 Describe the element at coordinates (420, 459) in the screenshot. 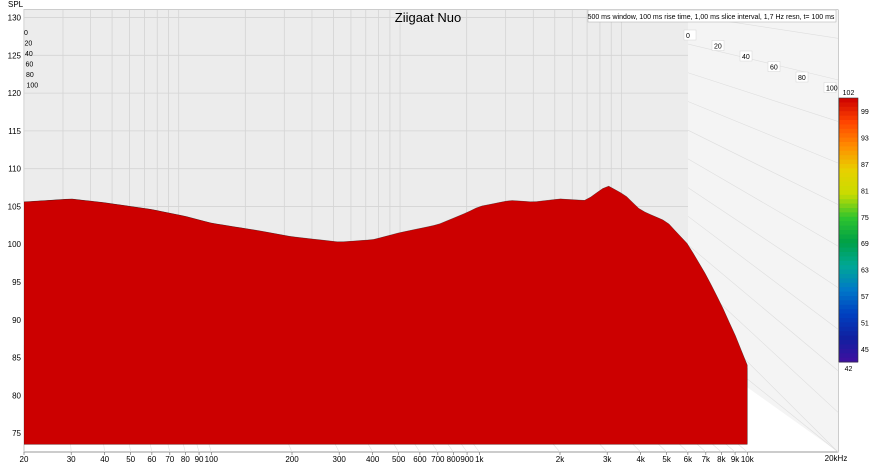

I see `x-tick-label: 600` at that location.